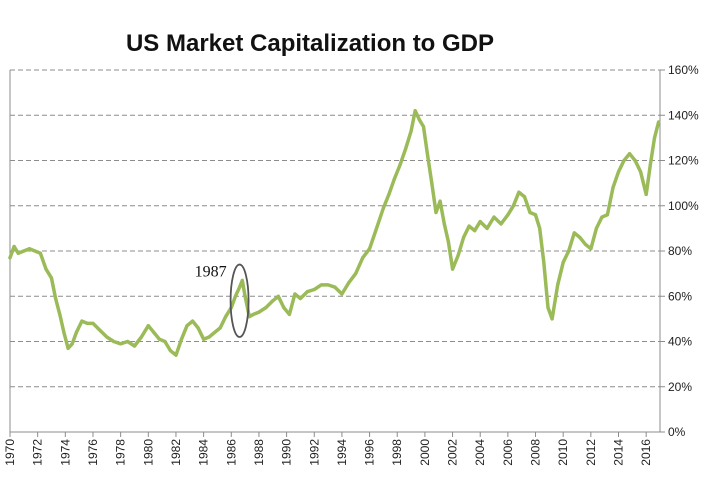 This screenshot has width=712, height=489. Describe the element at coordinates (148, 452) in the screenshot. I see `x-tick-label: 1980` at that location.